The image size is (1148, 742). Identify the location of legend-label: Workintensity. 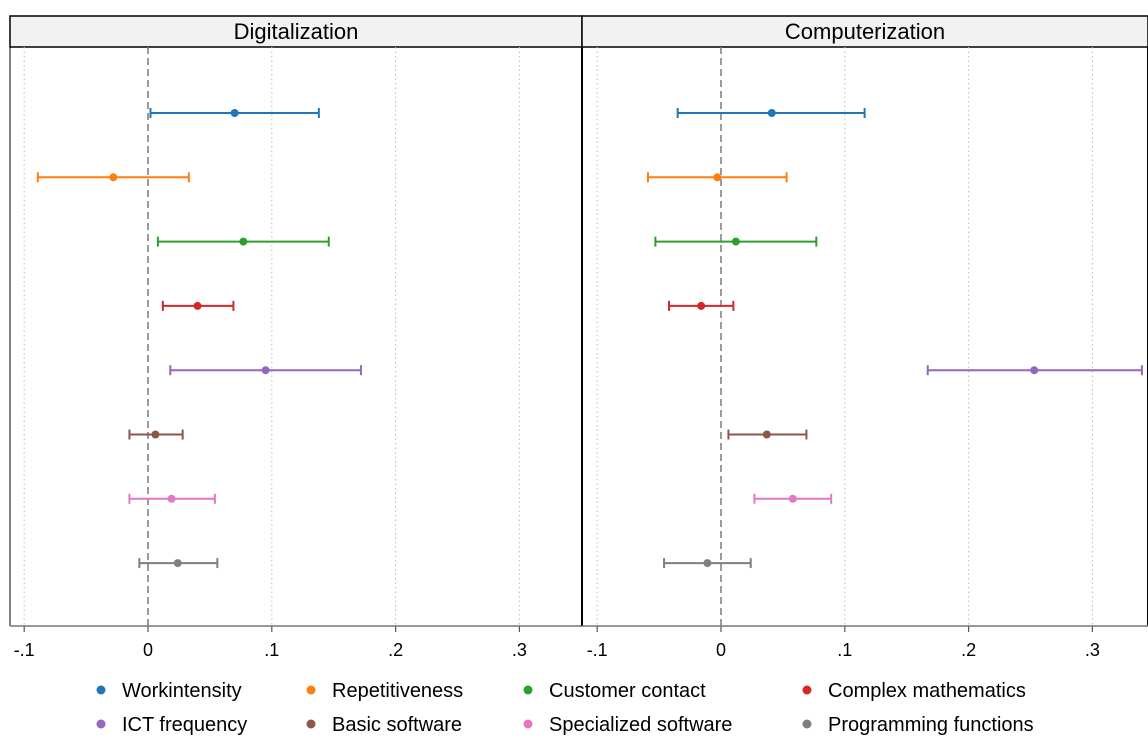
(182, 691).